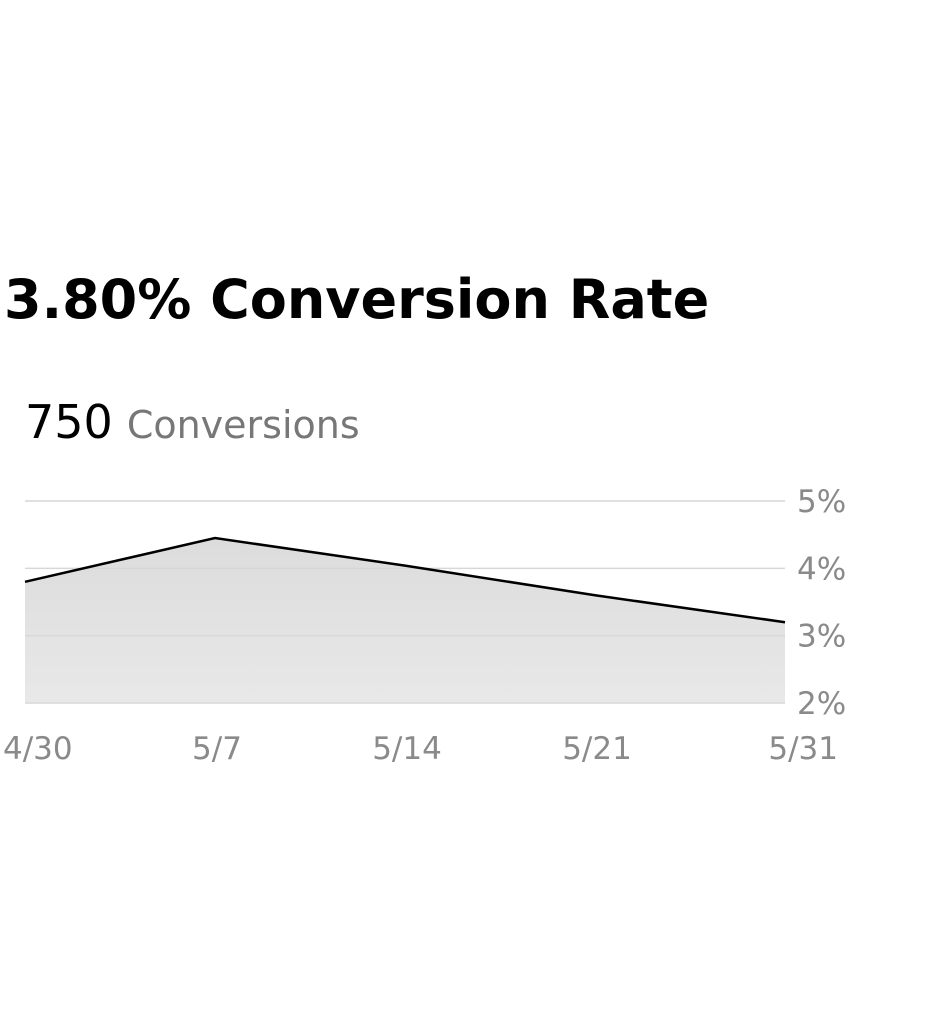  What do you see at coordinates (597, 749) in the screenshot?
I see `x-tick-label: 5/21` at bounding box center [597, 749].